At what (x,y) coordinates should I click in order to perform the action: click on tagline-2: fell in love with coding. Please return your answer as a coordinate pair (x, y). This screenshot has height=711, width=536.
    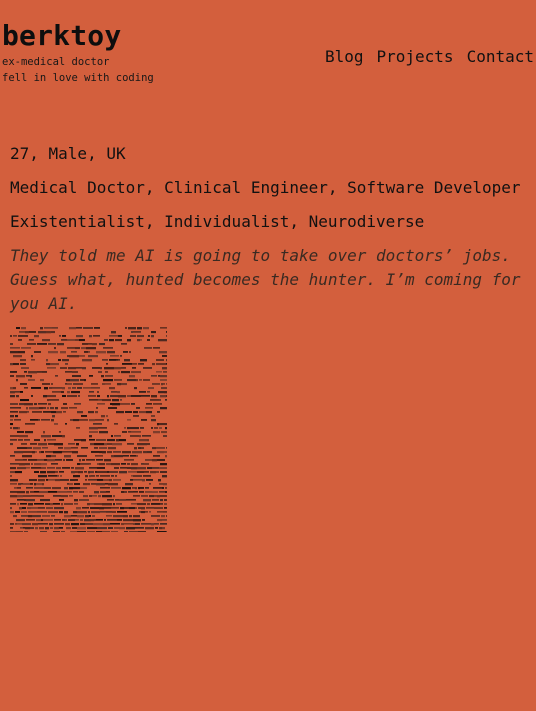
    Looking at the image, I should click on (78, 78).